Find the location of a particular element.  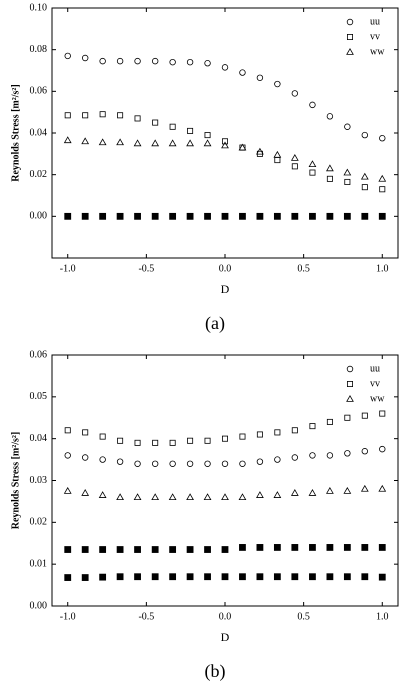

y-tick-label: 0.04 is located at coordinates (39, 438).